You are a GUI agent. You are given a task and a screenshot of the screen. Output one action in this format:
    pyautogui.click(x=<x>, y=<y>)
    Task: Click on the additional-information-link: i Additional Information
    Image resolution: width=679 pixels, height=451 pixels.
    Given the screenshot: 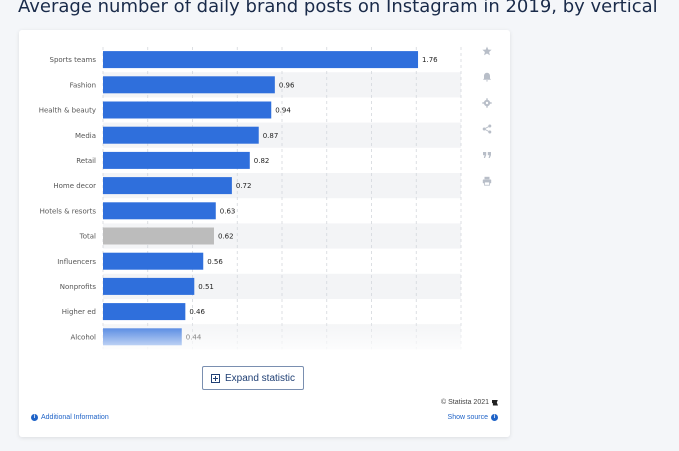 What is the action you would take?
    pyautogui.click(x=70, y=417)
    